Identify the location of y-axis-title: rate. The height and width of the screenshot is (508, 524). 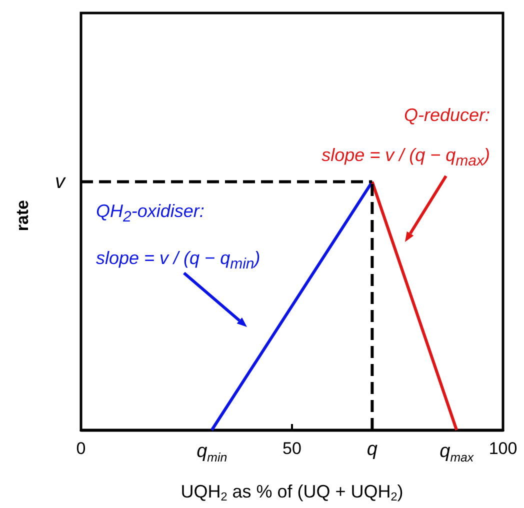
(22, 216).